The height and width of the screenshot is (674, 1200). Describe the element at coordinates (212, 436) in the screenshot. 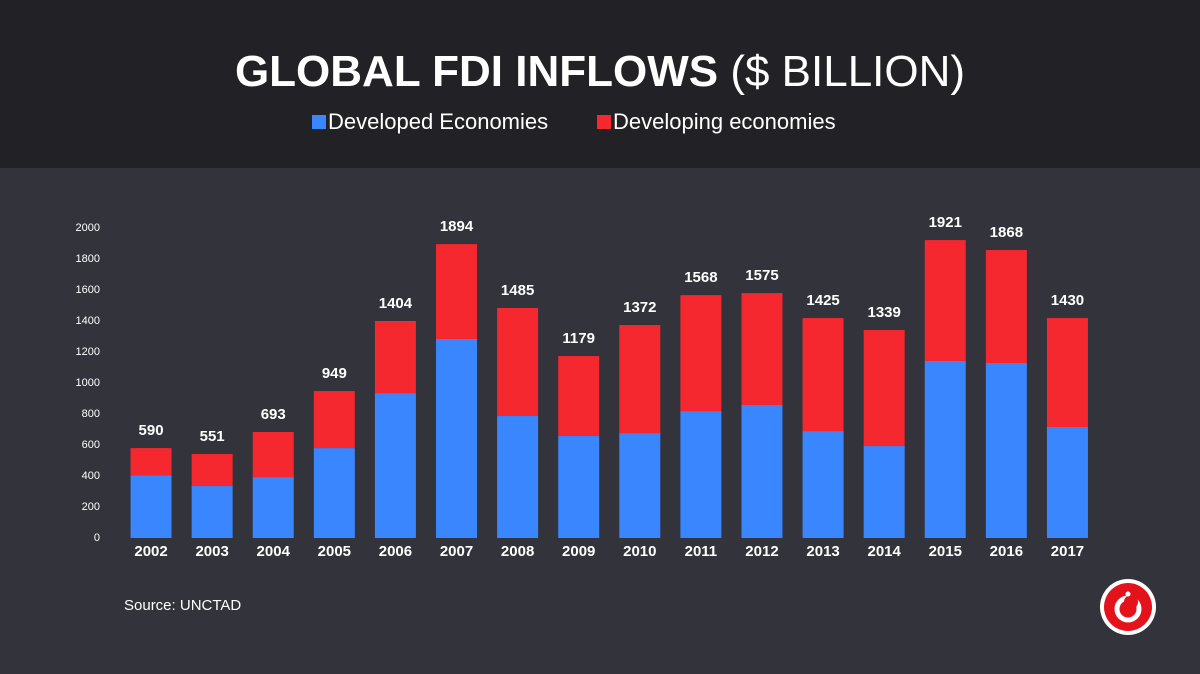

I see `total-label: 551` at that location.